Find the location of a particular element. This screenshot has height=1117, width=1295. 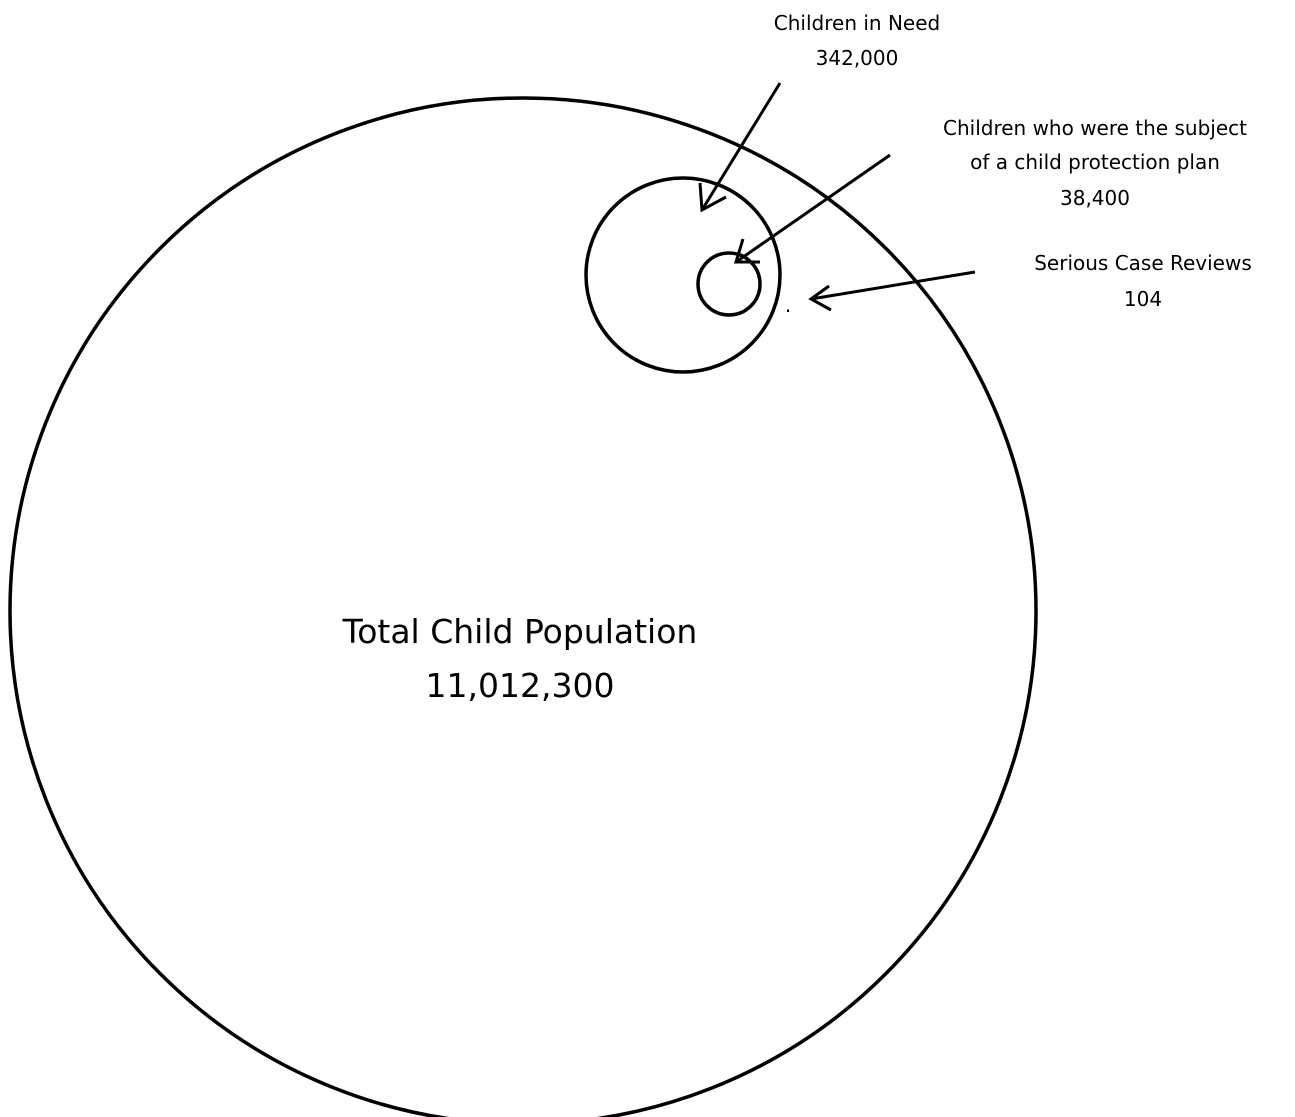

children-in-need-arrow is located at coordinates (741, 146).